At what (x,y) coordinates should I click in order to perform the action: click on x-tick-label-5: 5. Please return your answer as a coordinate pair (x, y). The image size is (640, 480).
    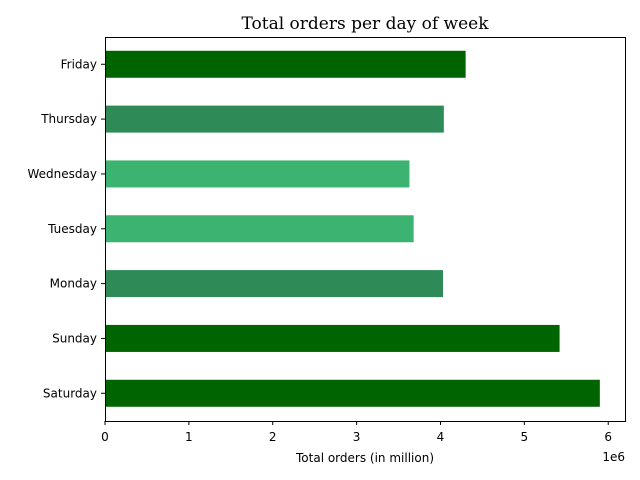
    Looking at the image, I should click on (525, 437).